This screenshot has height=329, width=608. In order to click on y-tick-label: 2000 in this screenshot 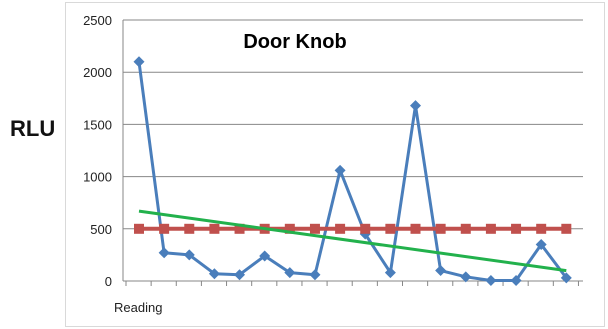, I will do `click(97, 72)`.